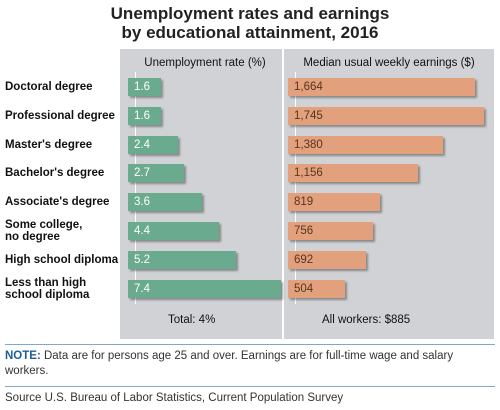  I want to click on unemployment-bar-professional, so click(144, 115).